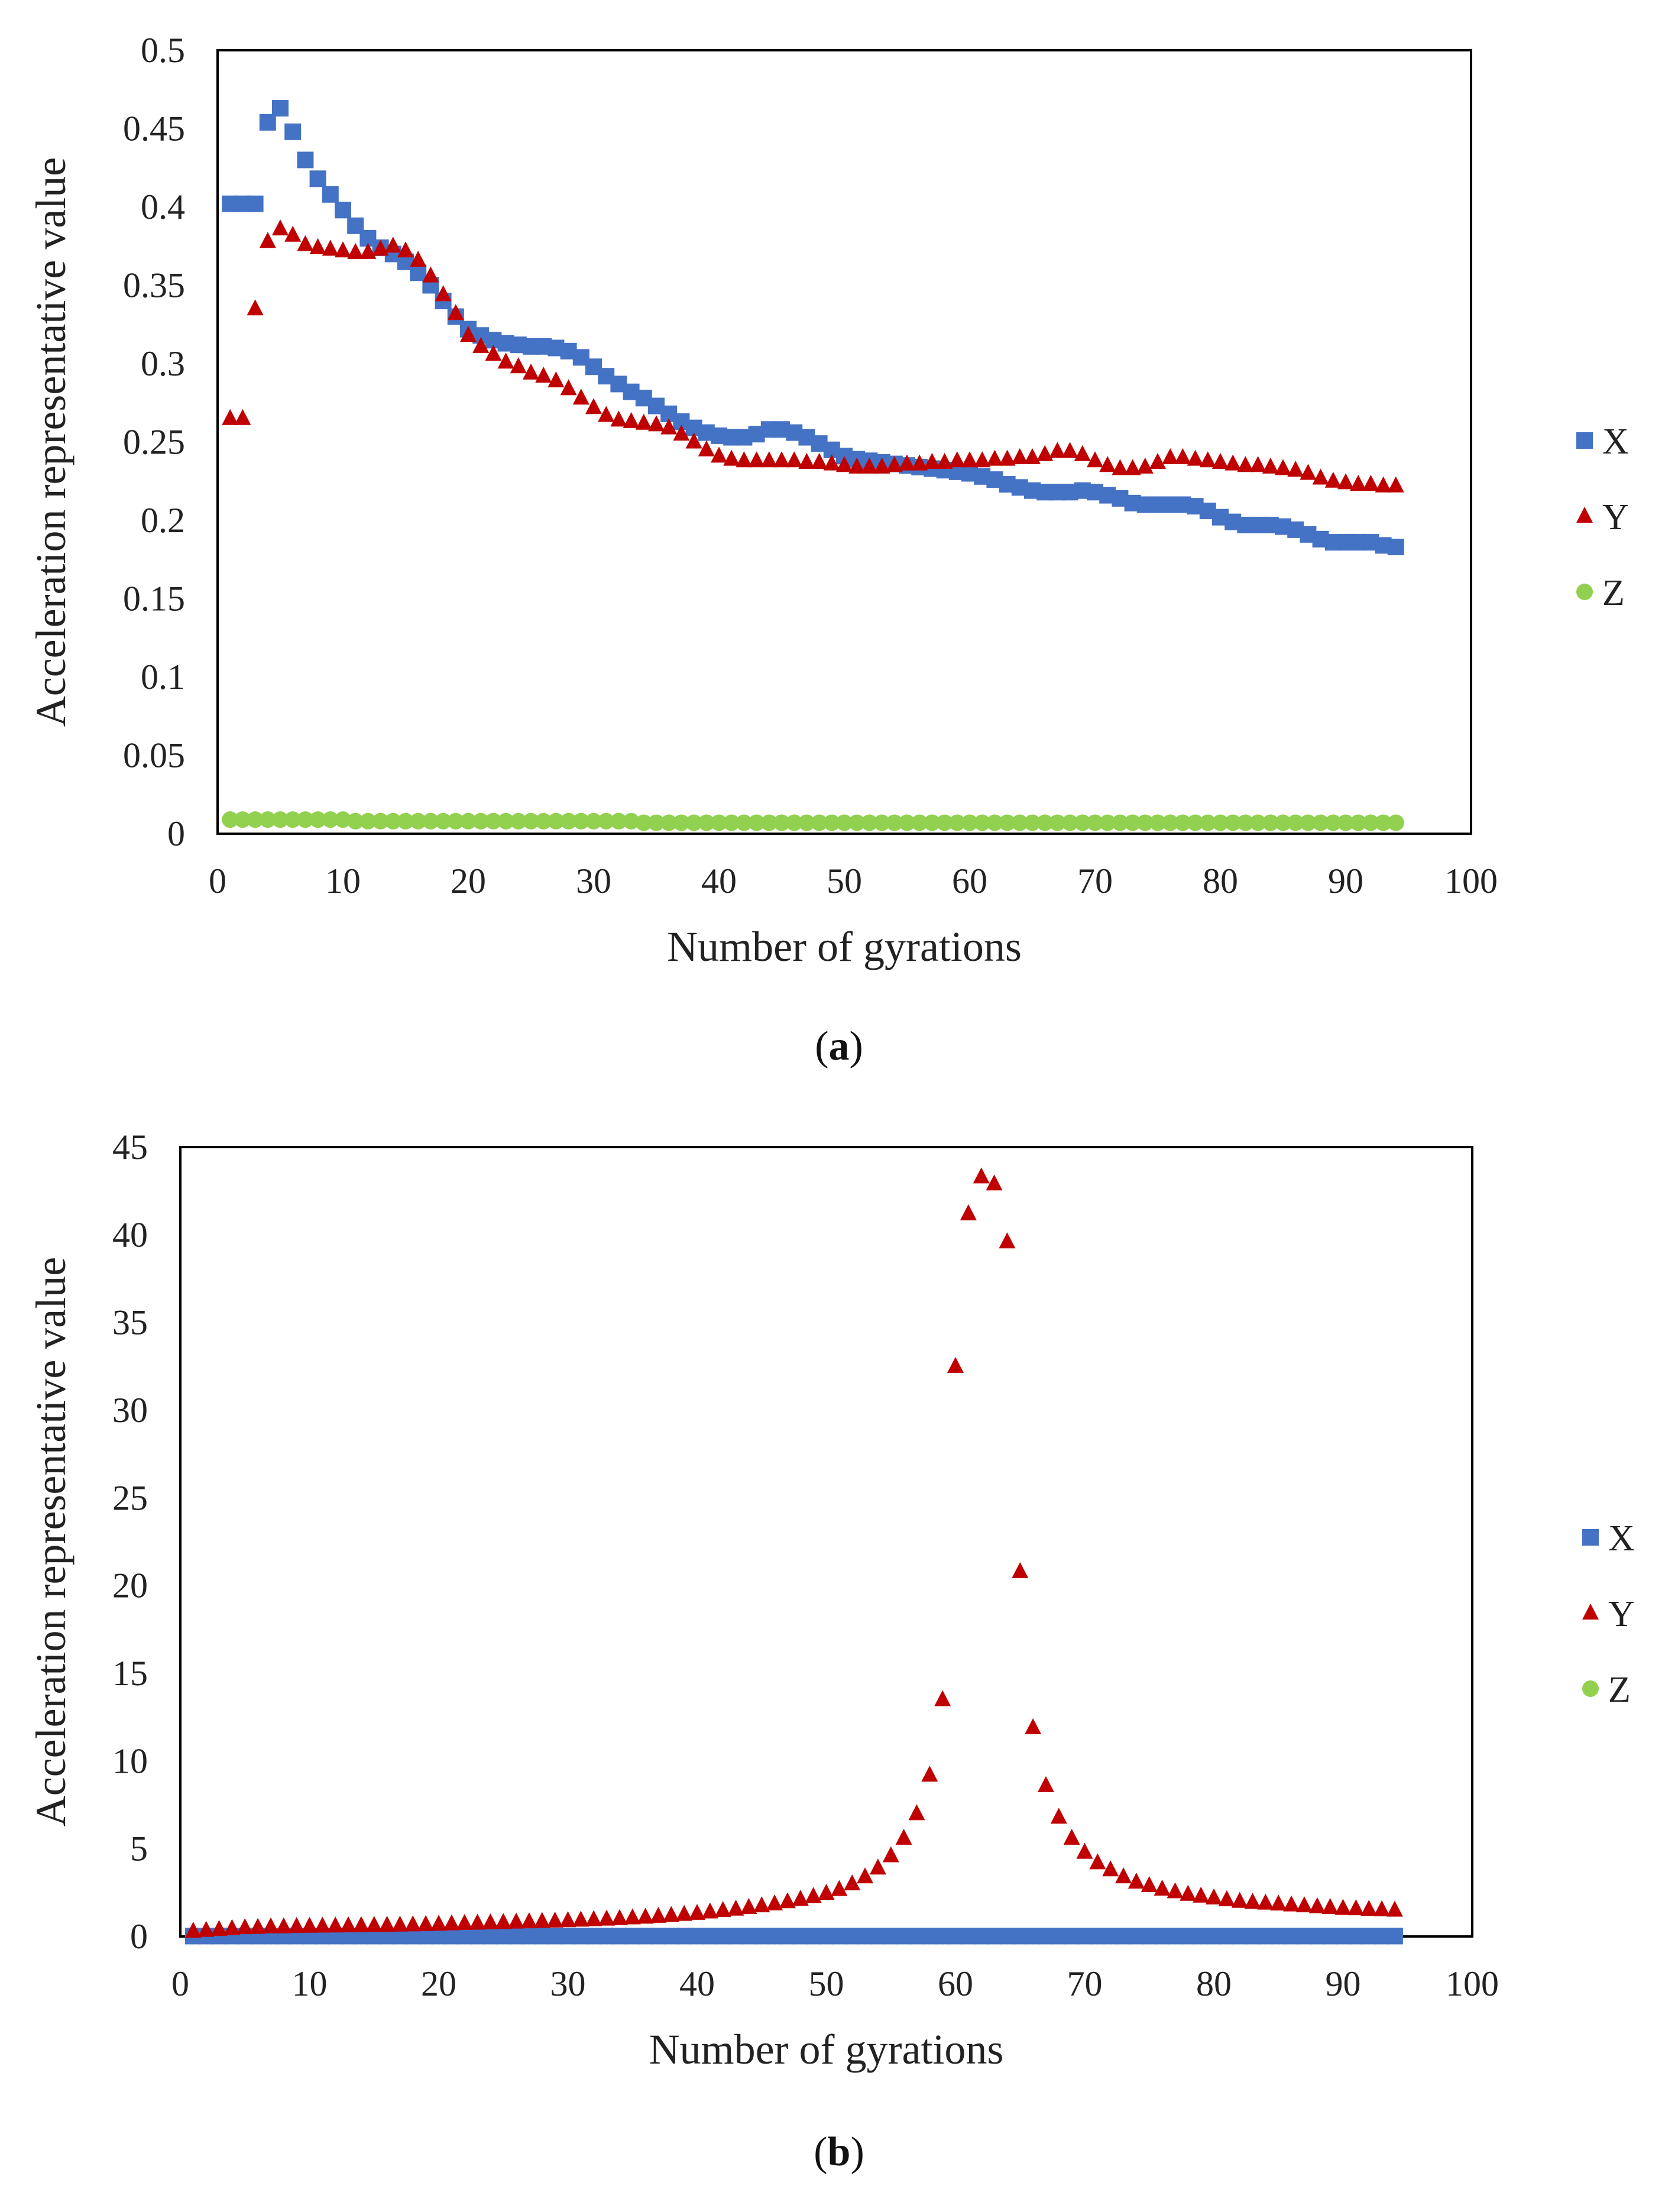 Image resolution: width=1678 pixels, height=2212 pixels. I want to click on chart-a-legend-label-z: Z, so click(1613, 593).